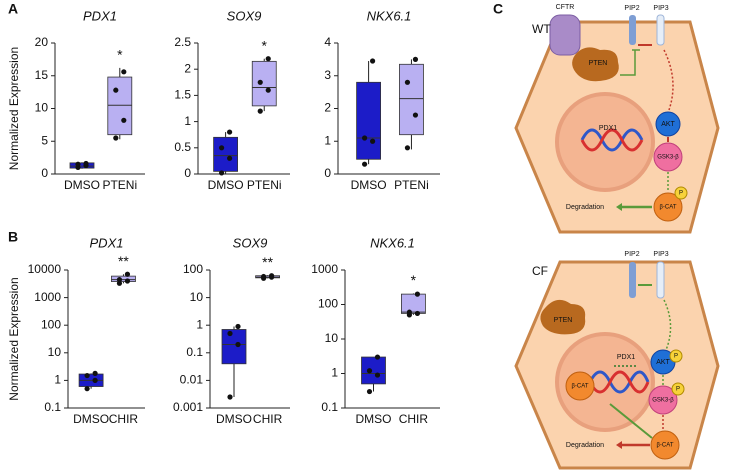 This screenshot has width=729, height=472. Describe the element at coordinates (42, 75) in the screenshot. I see `y-tick-label: 15` at that location.